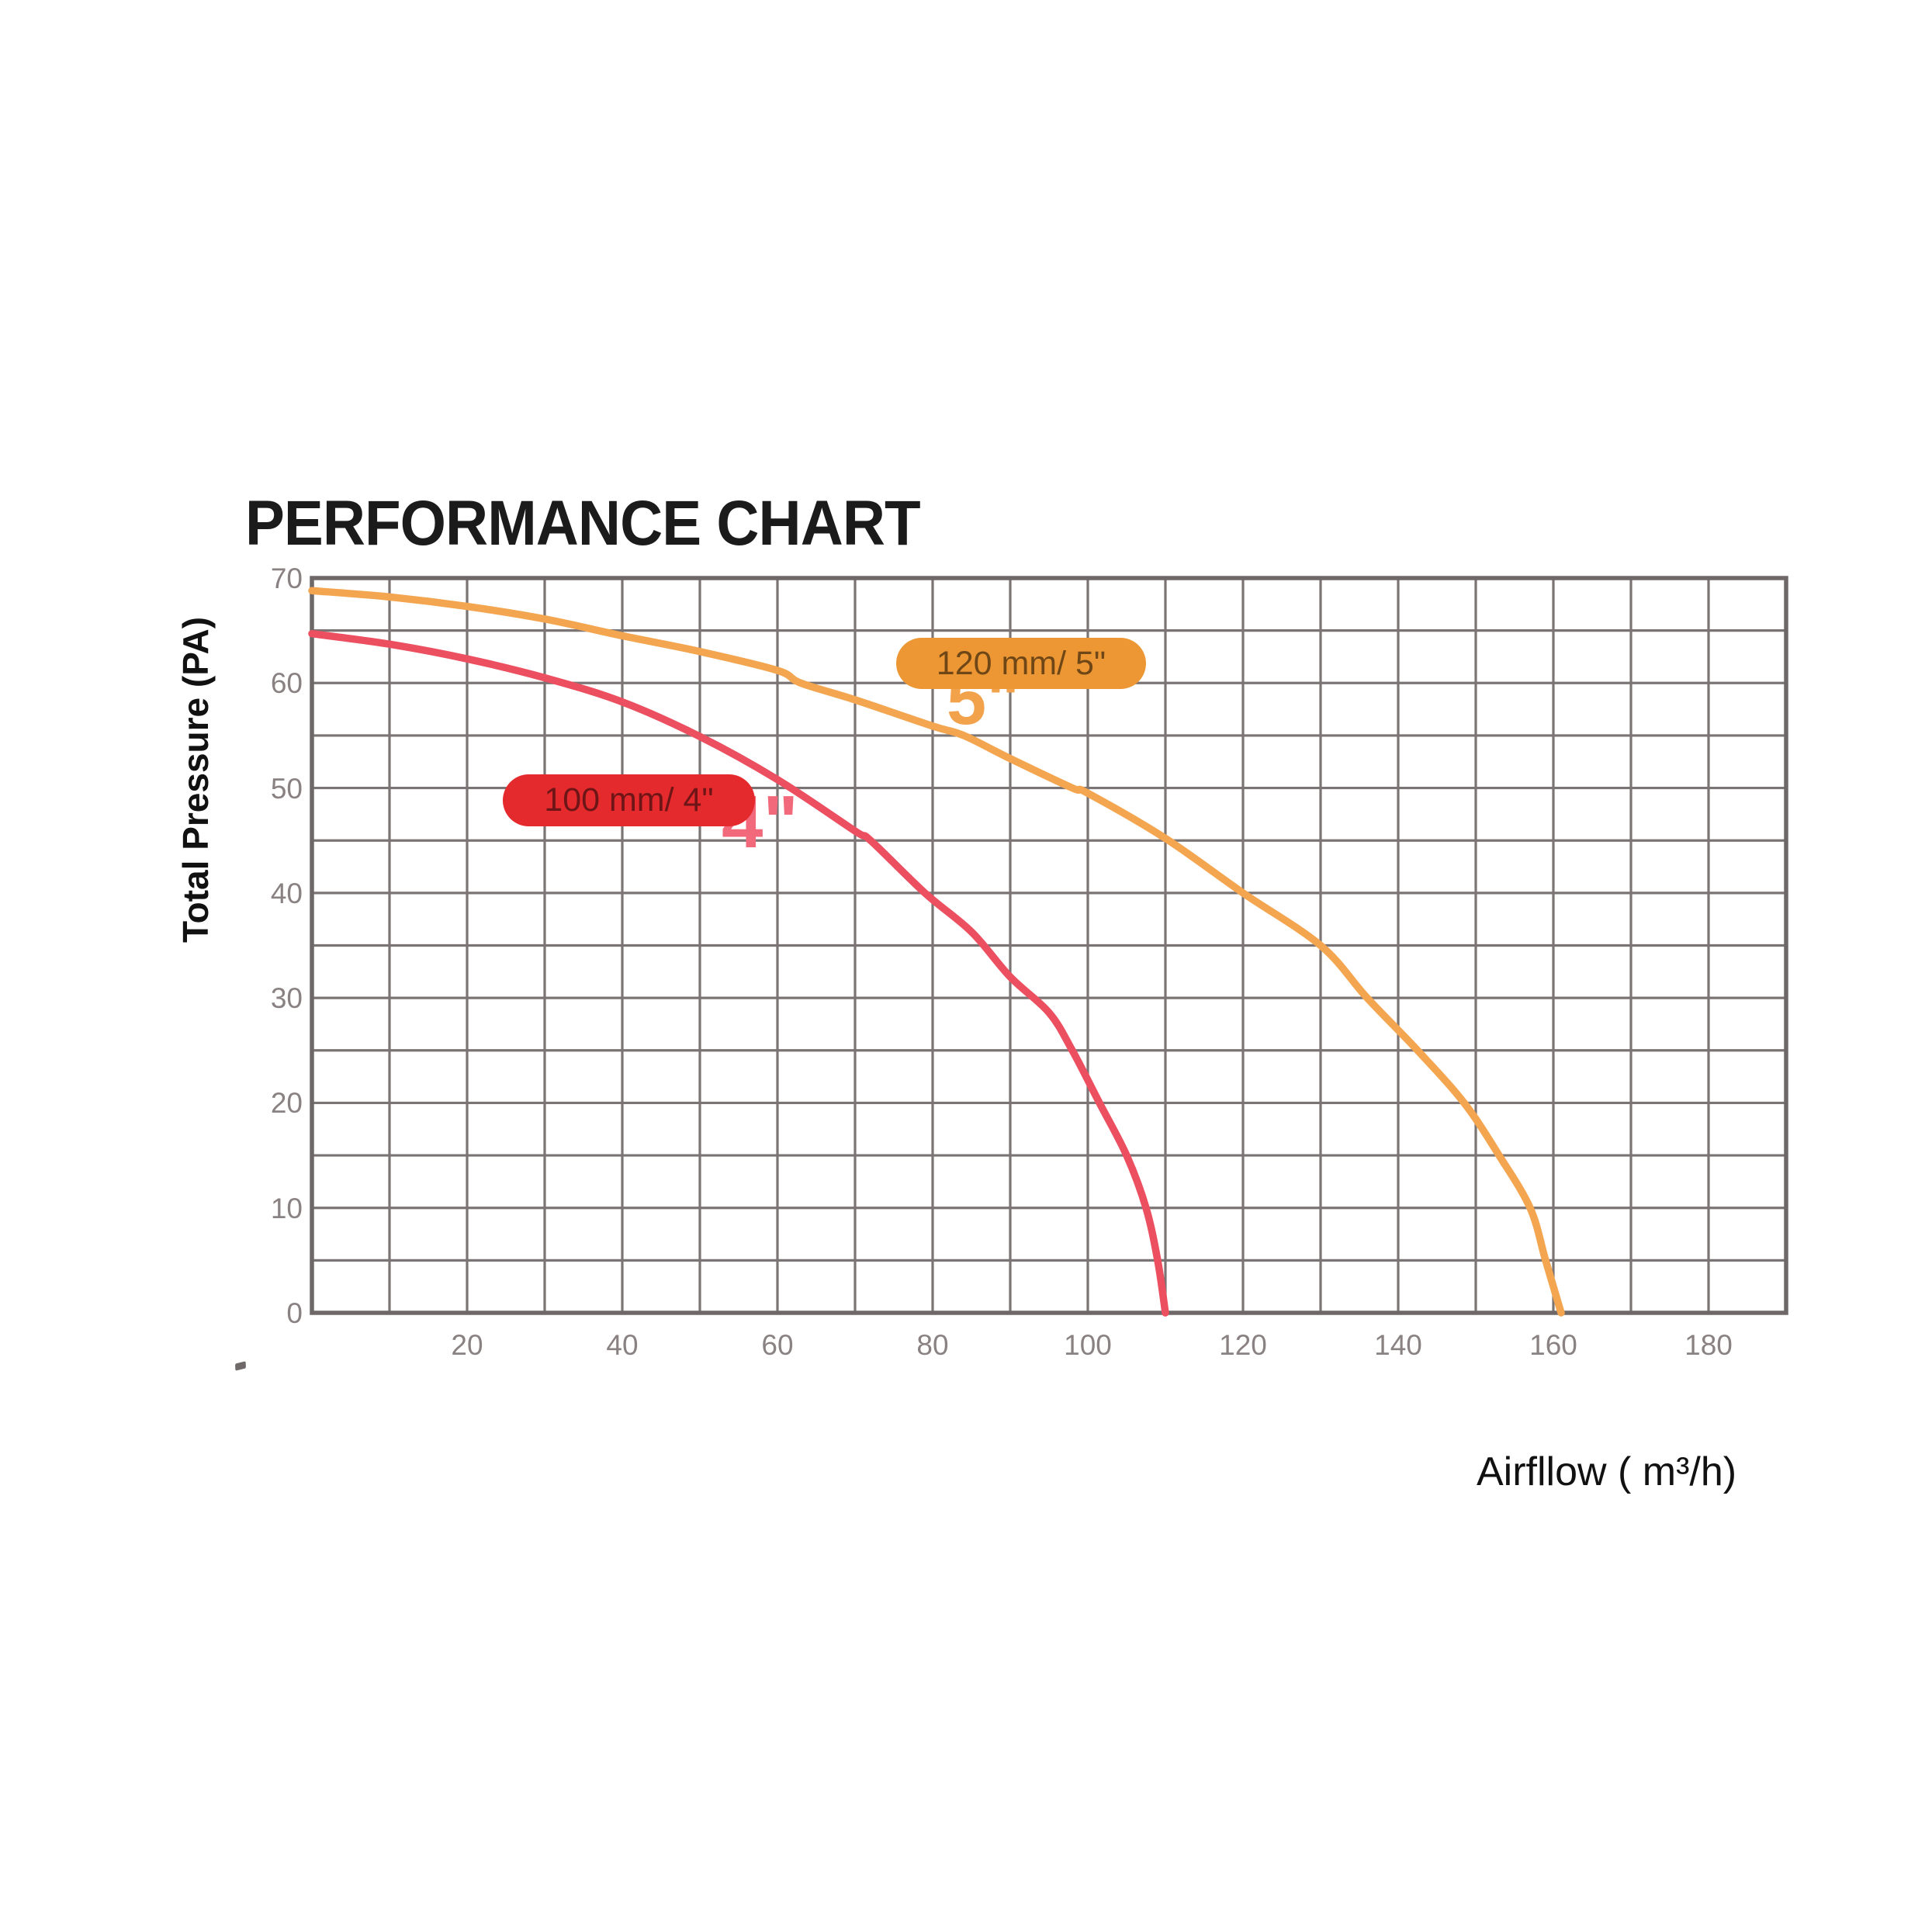  What do you see at coordinates (1607, 1471) in the screenshot?
I see `x-axis-title: Airfllow ( m³/h)` at bounding box center [1607, 1471].